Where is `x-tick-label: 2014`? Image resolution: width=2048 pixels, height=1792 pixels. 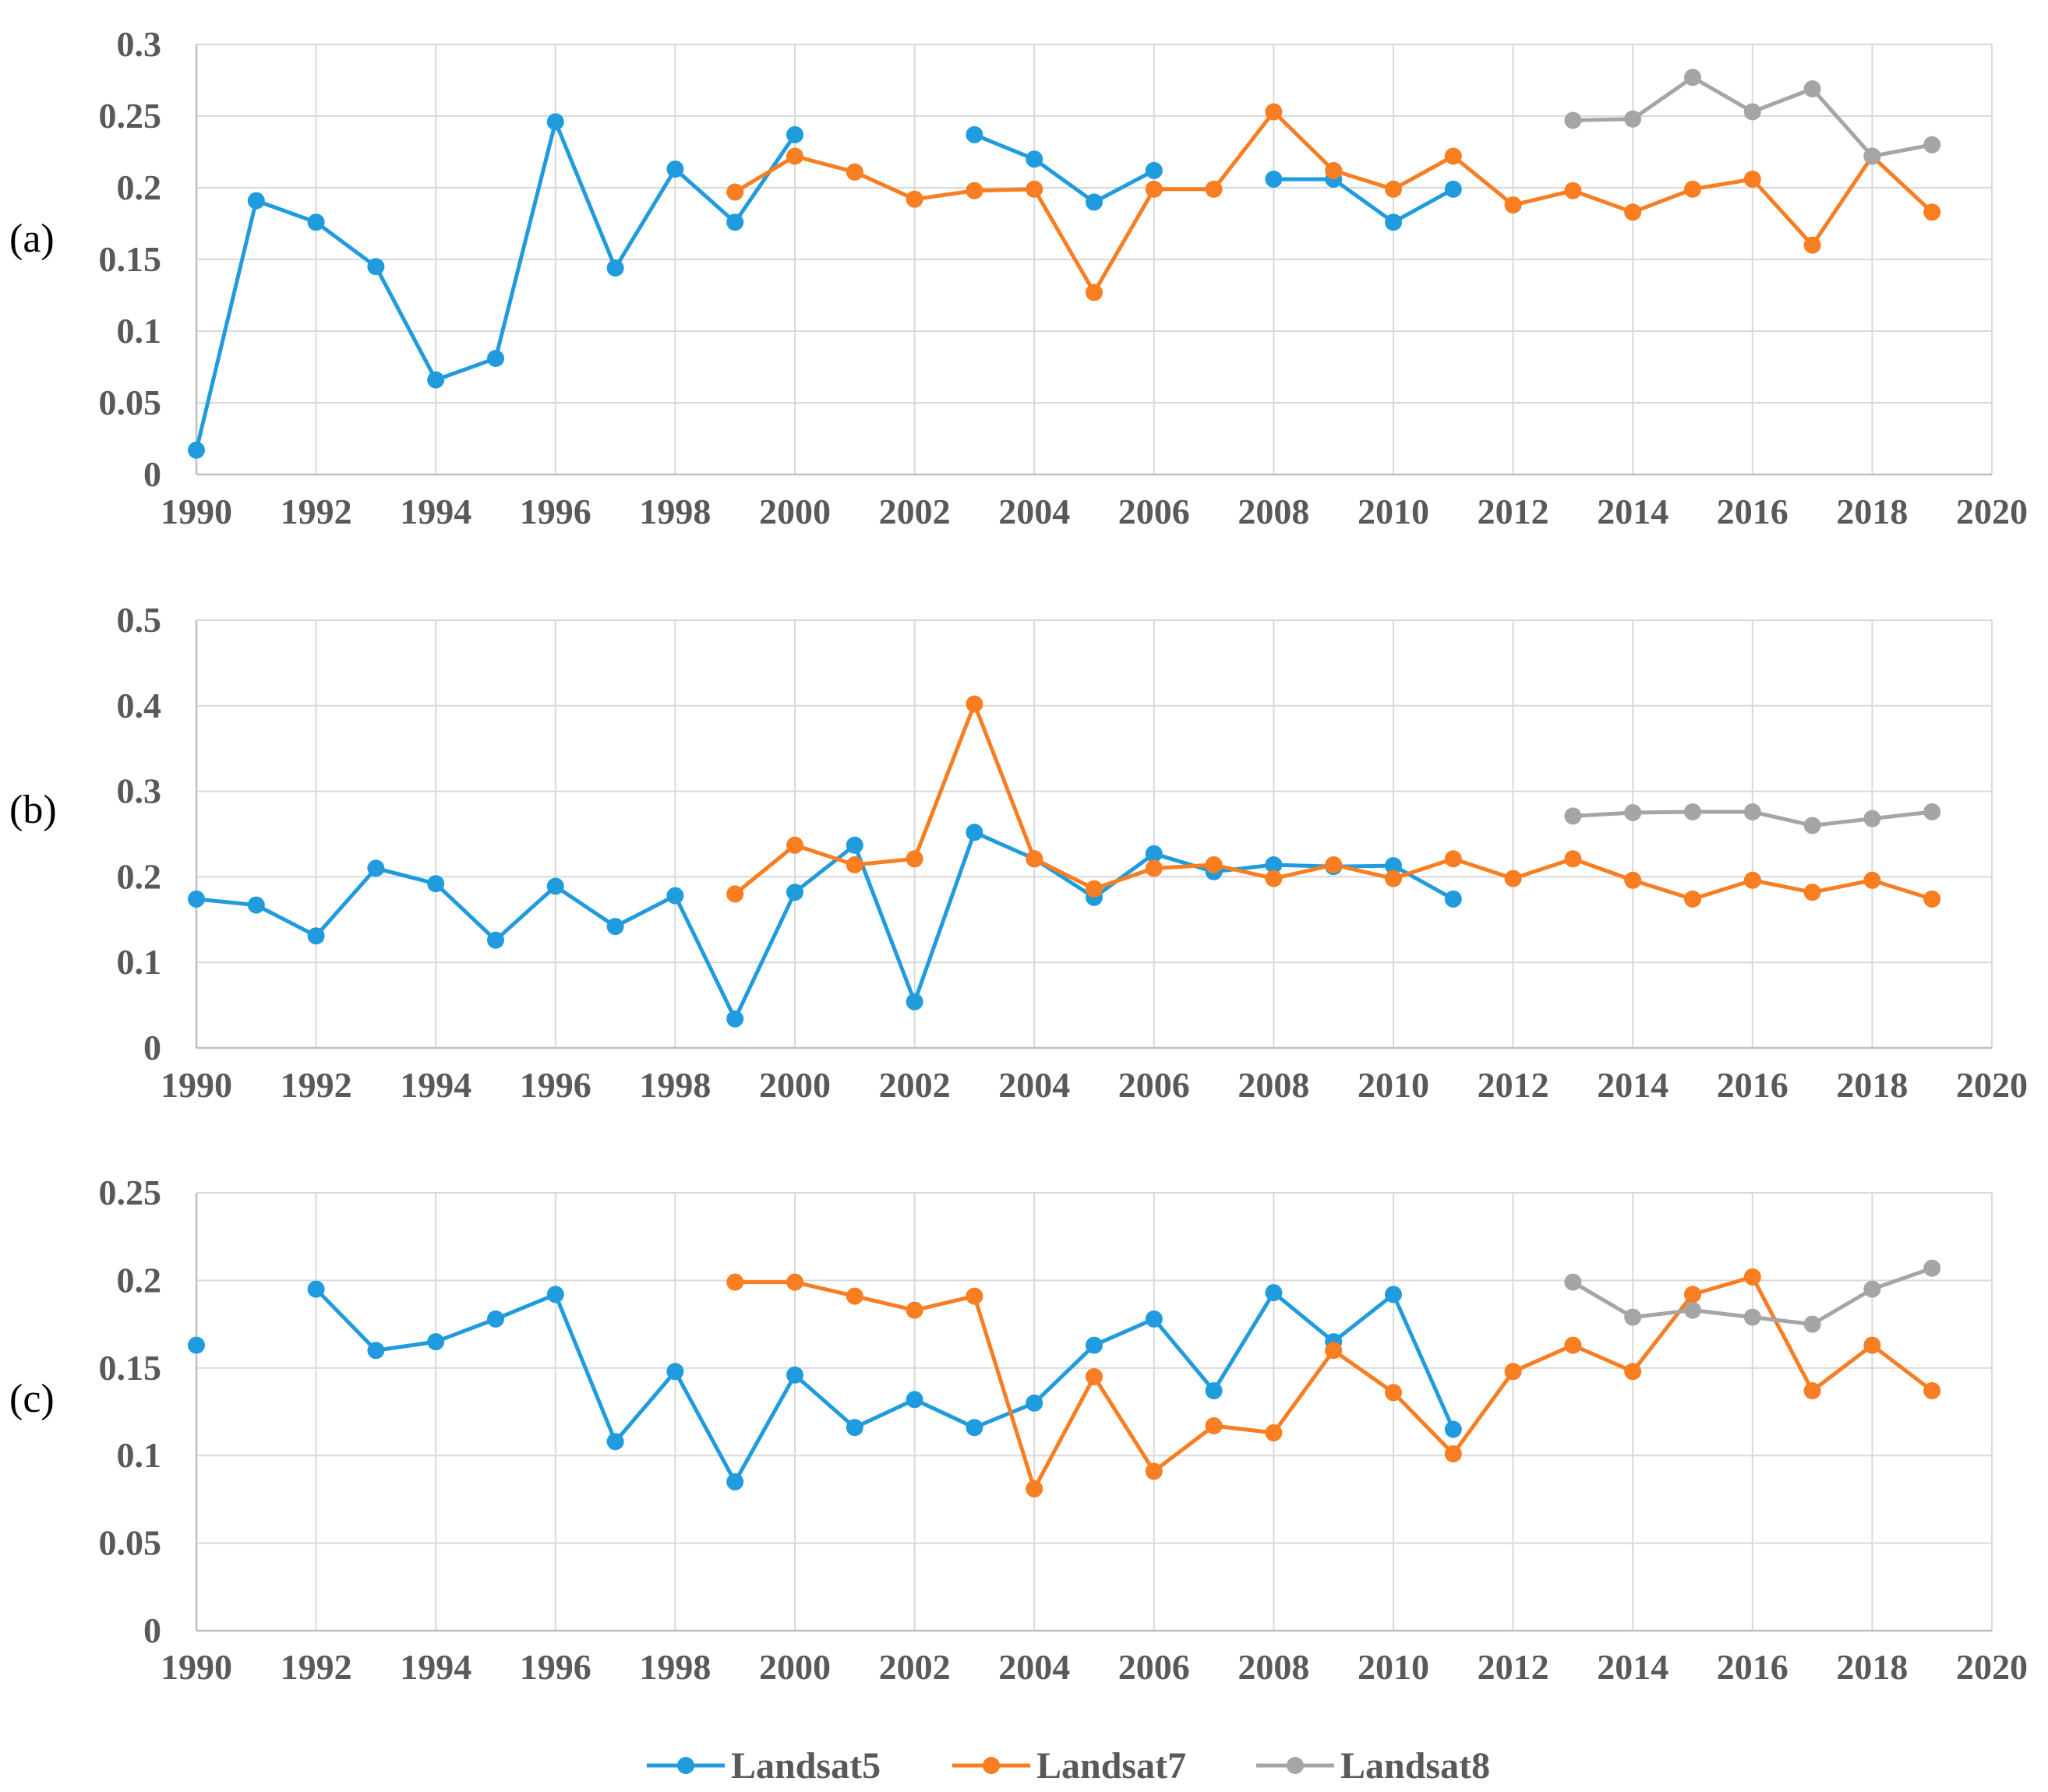
x-tick-label: 2014 is located at coordinates (1632, 1085).